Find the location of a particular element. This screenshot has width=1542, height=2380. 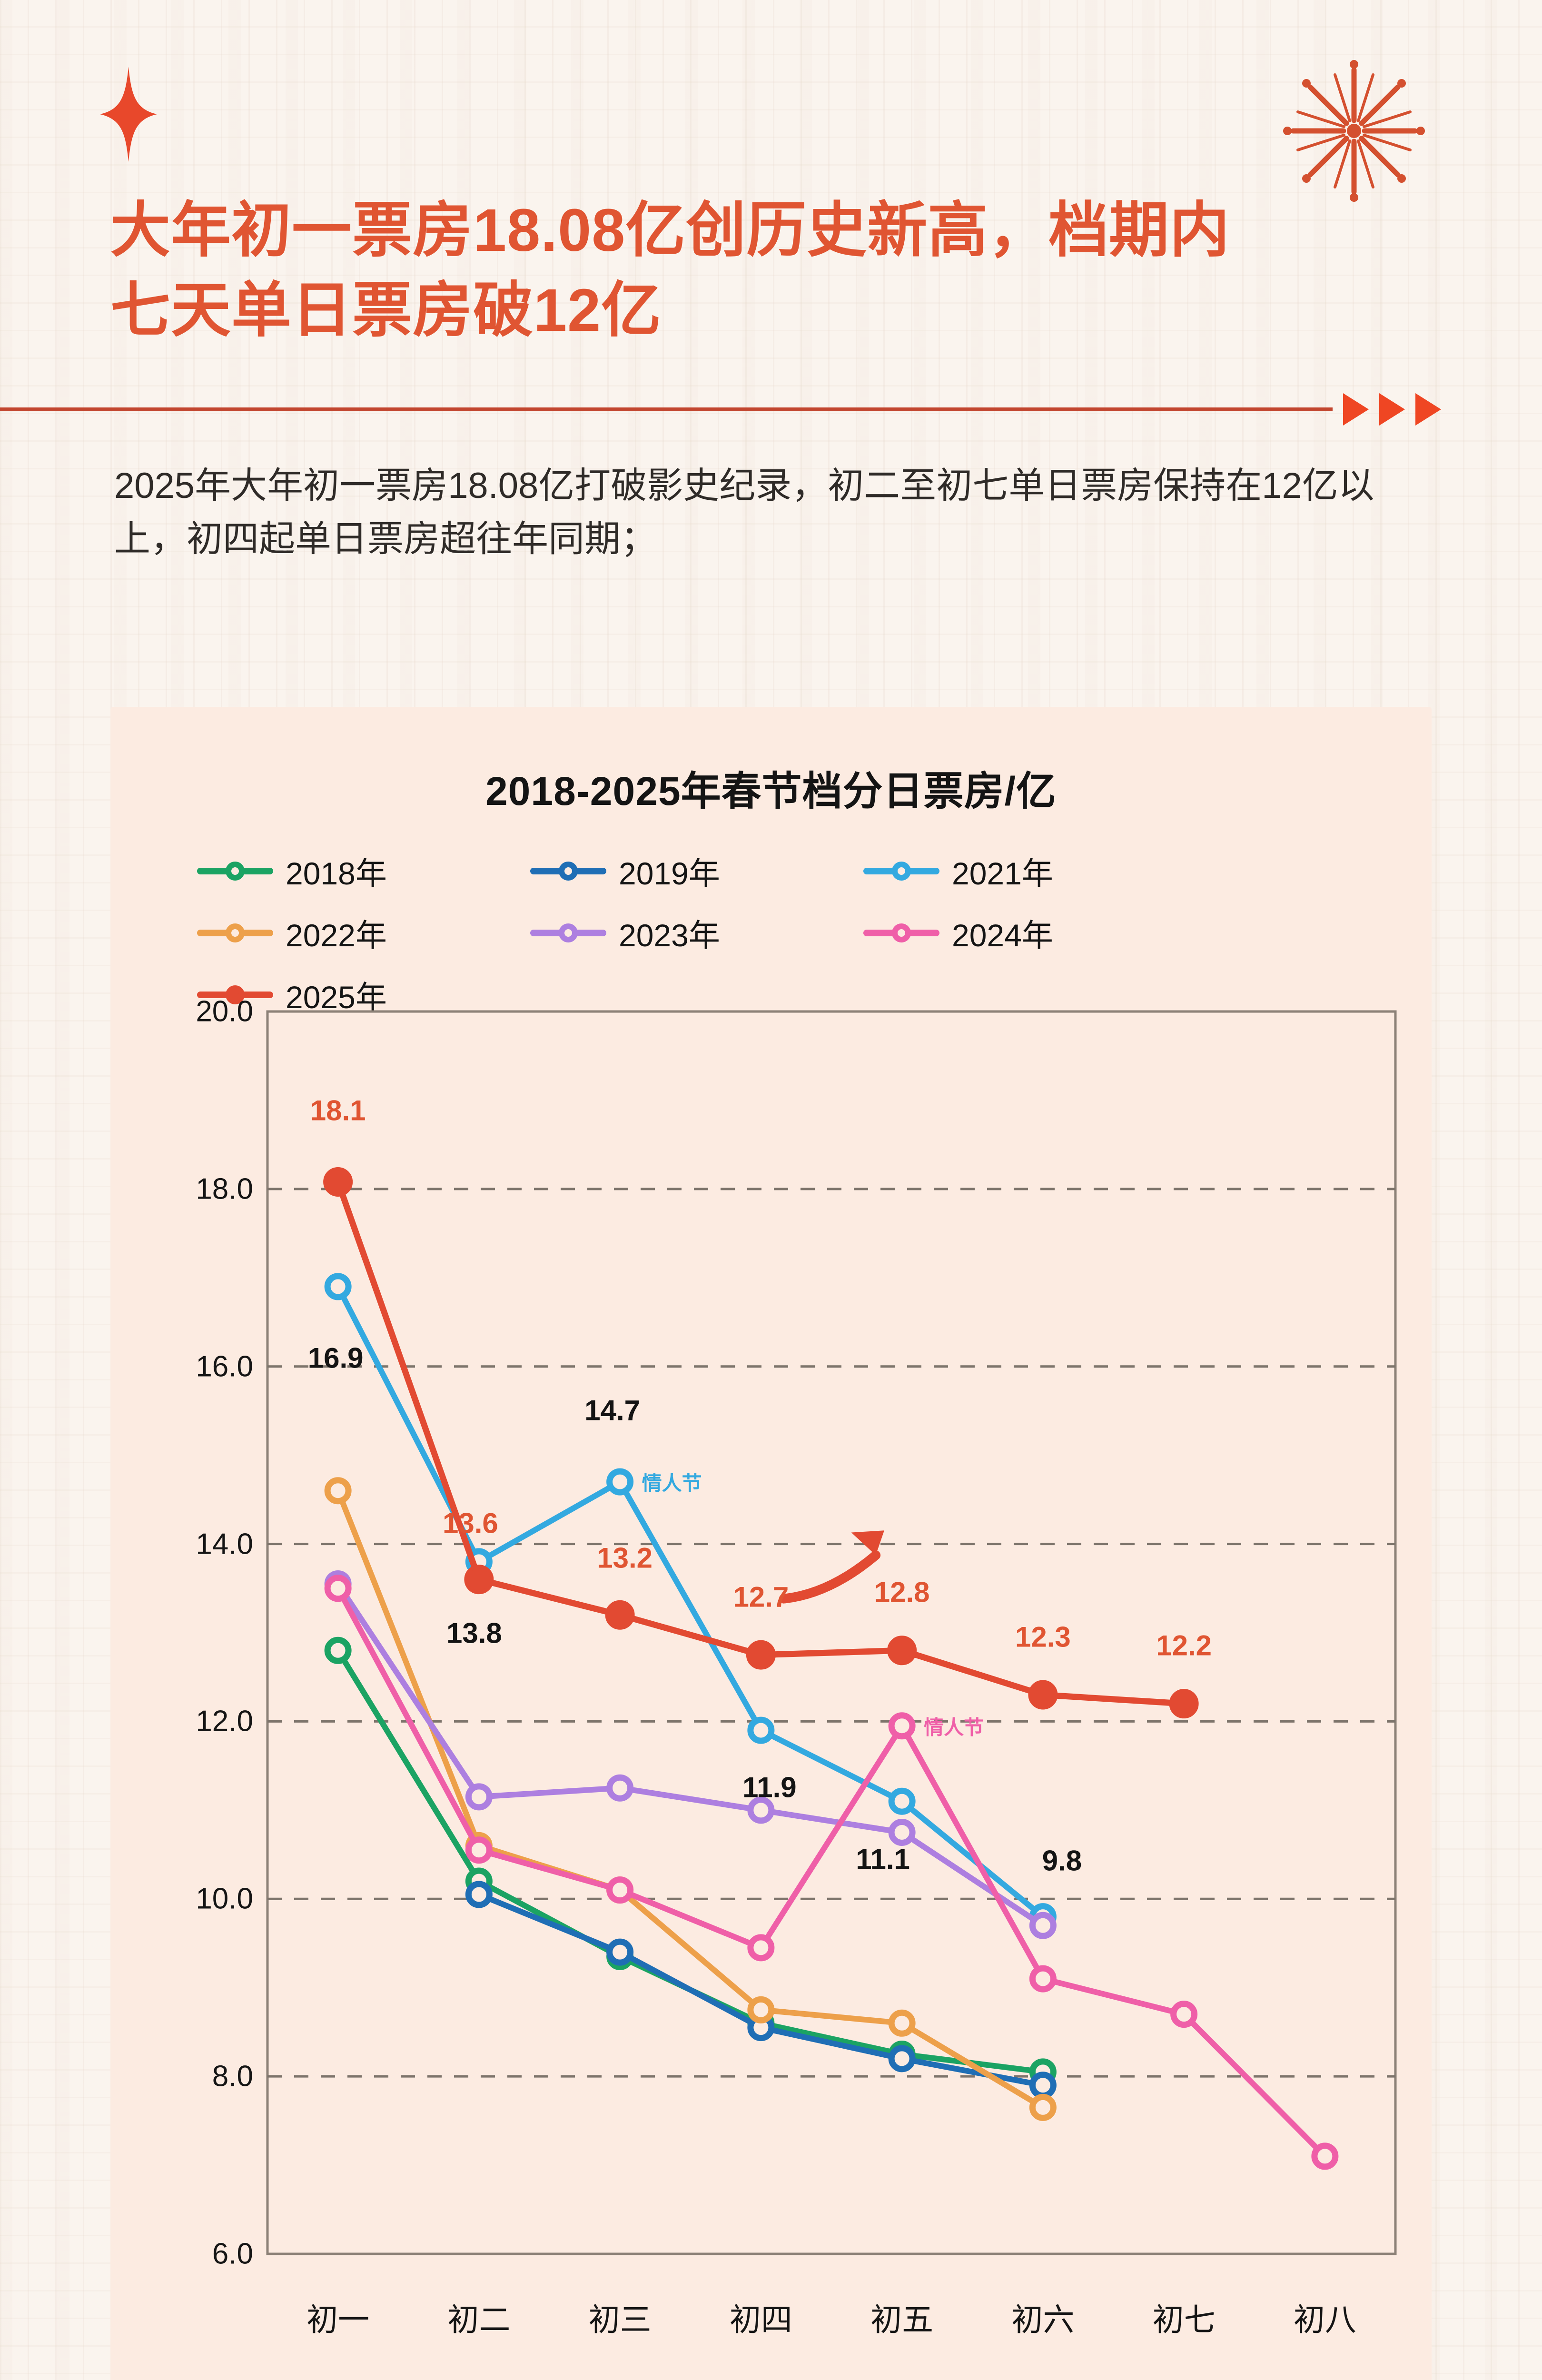

data-point-label: 12.2 is located at coordinates (1184, 1645).